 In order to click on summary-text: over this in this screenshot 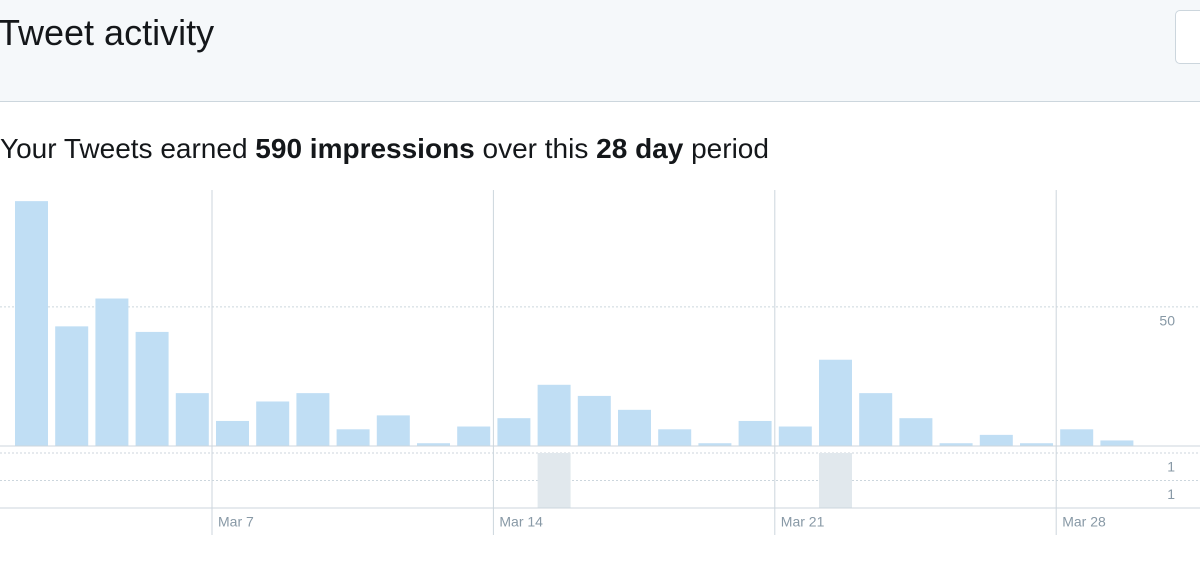, I will do `click(535, 148)`.